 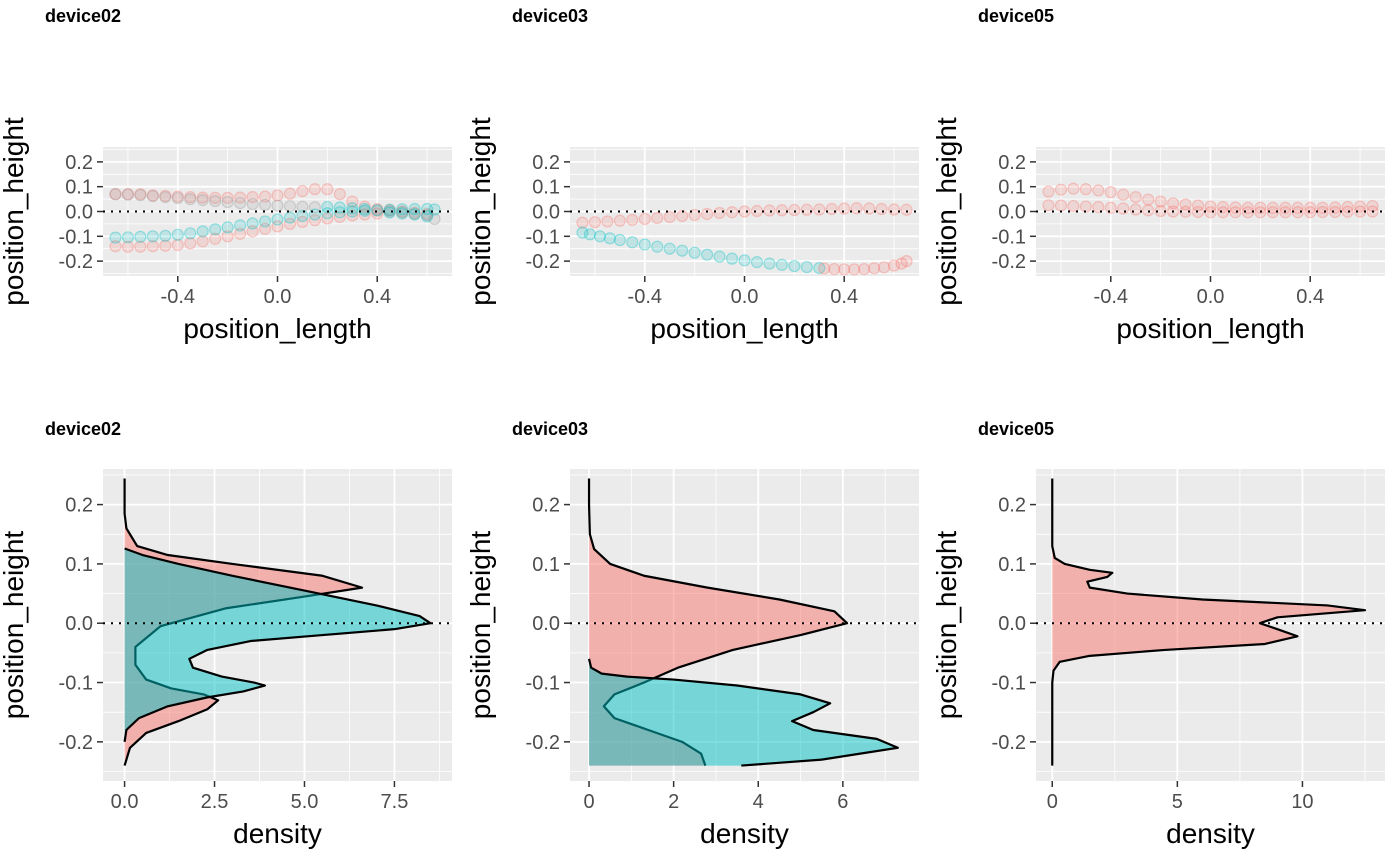 What do you see at coordinates (744, 328) in the screenshot?
I see `x-axis-title: position_length` at bounding box center [744, 328].